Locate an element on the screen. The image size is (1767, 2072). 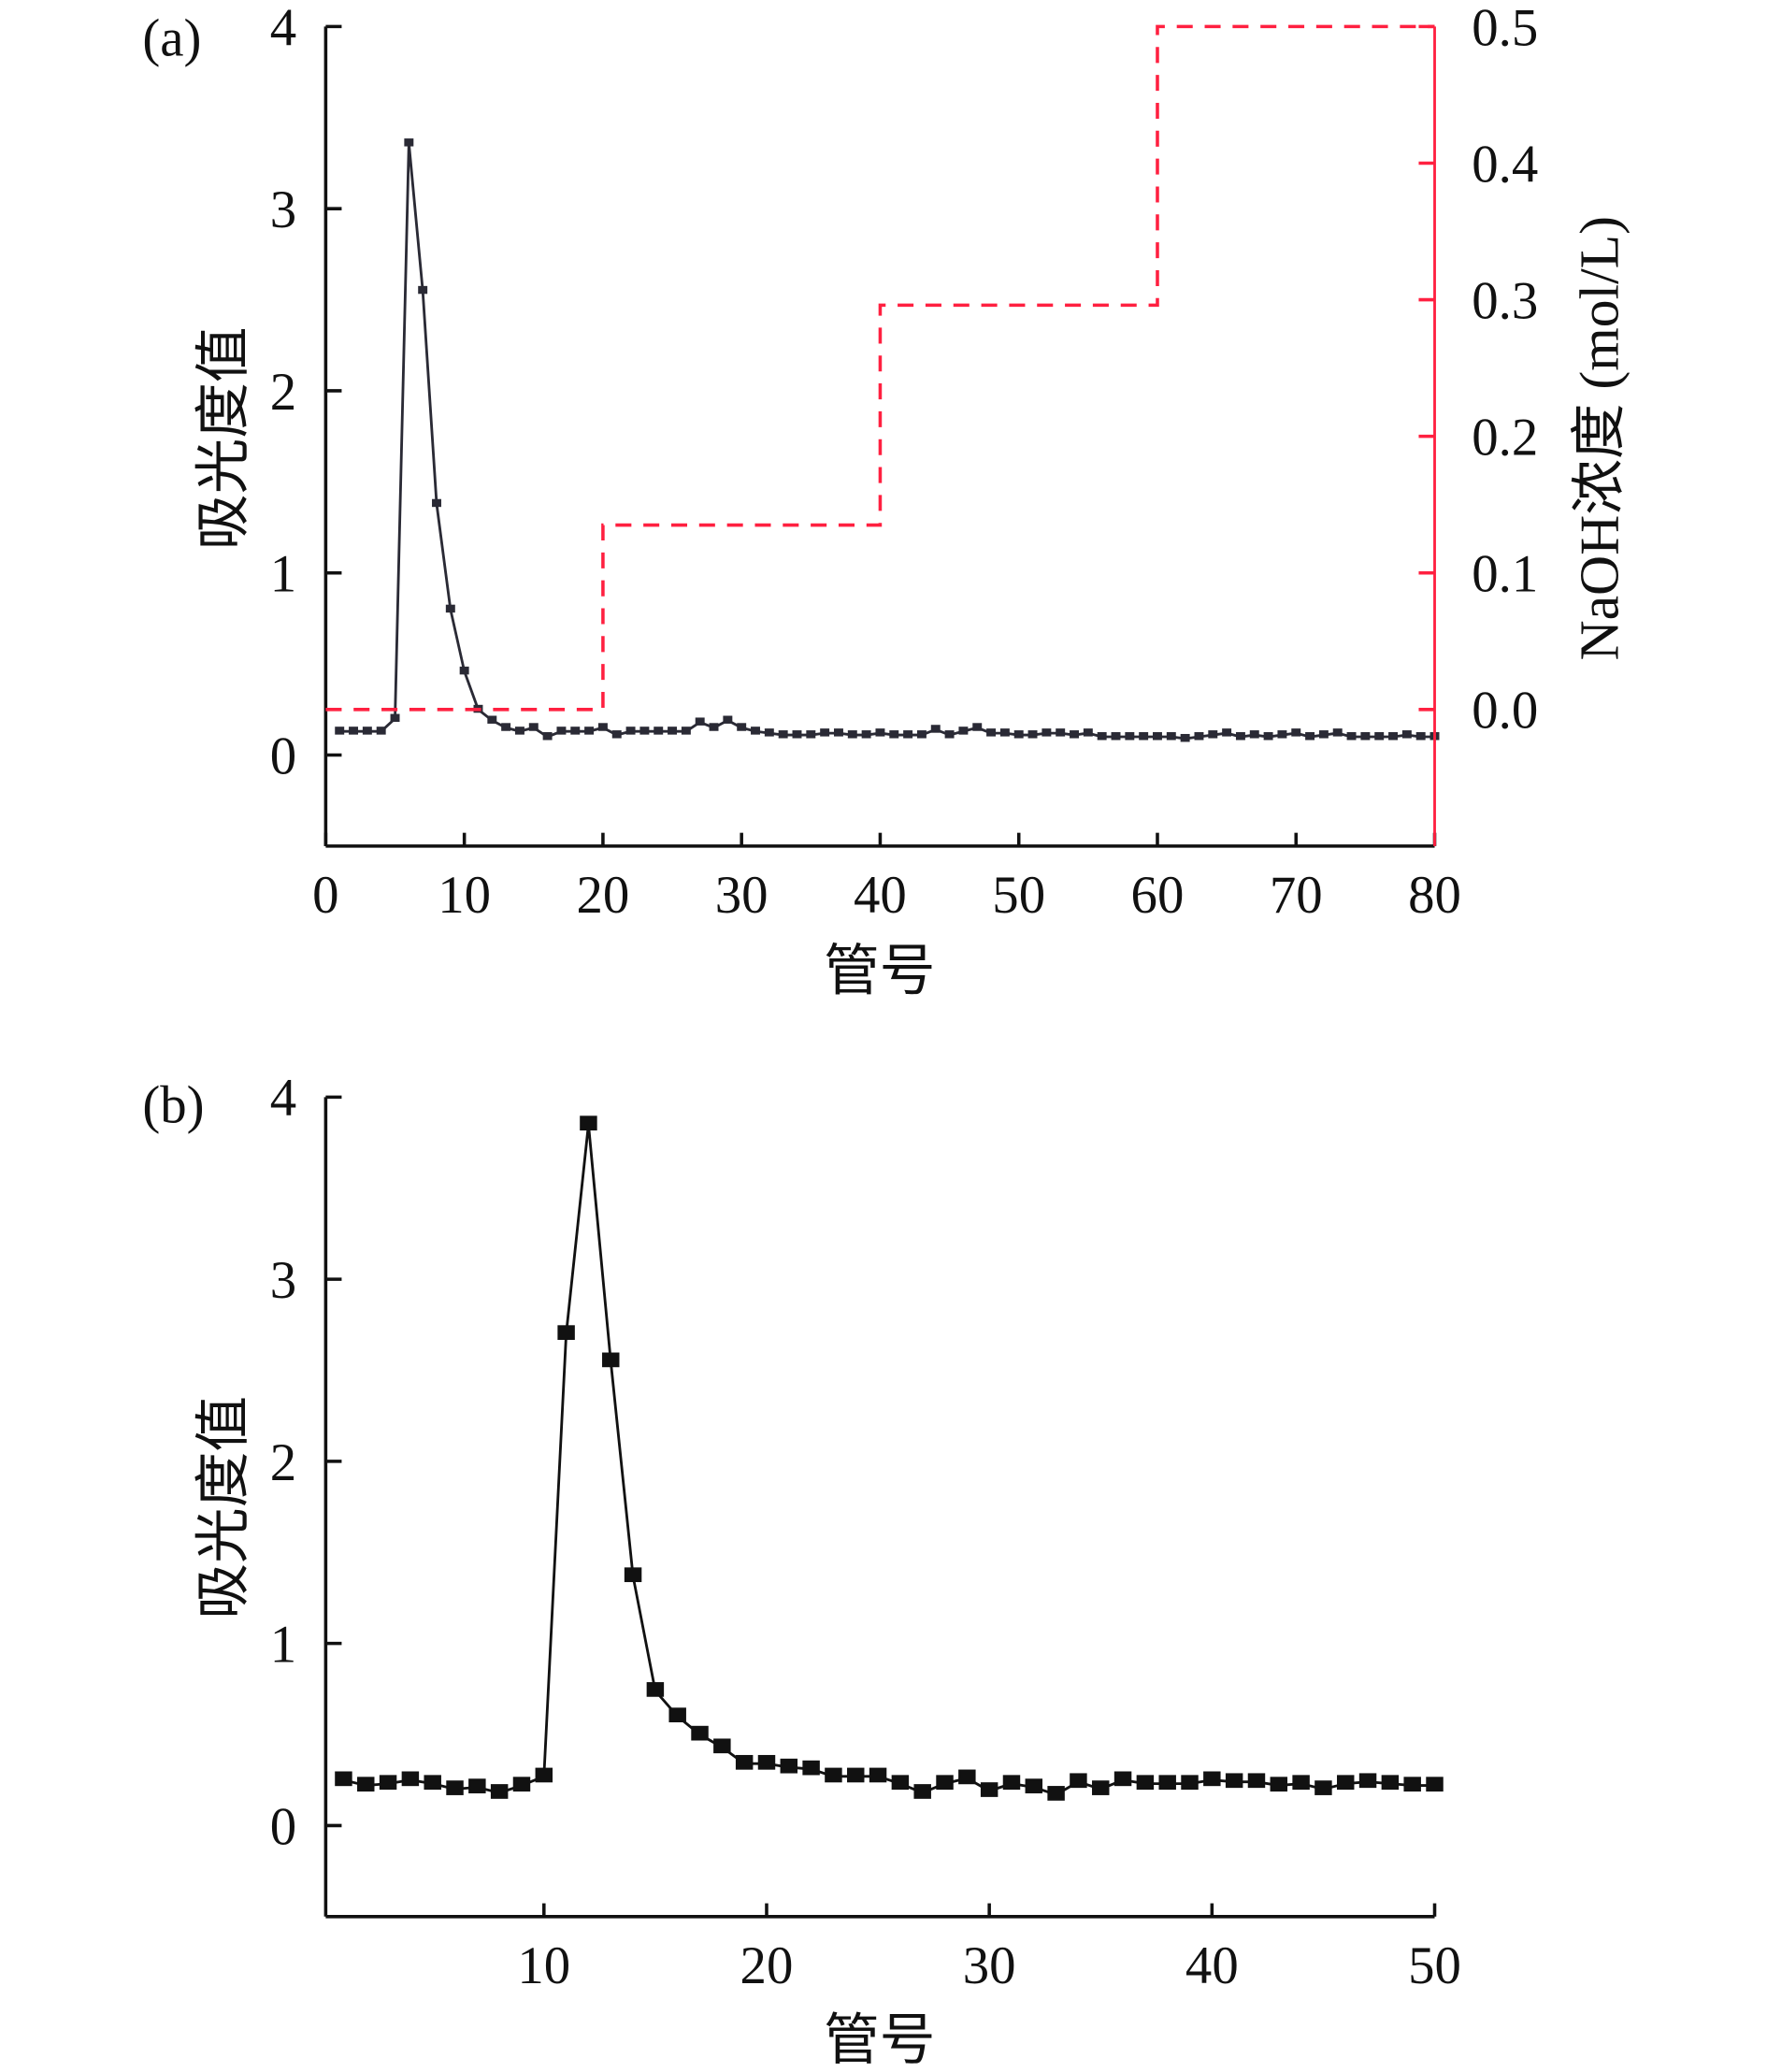
x-tick-label: 30 is located at coordinates (990, 1966).